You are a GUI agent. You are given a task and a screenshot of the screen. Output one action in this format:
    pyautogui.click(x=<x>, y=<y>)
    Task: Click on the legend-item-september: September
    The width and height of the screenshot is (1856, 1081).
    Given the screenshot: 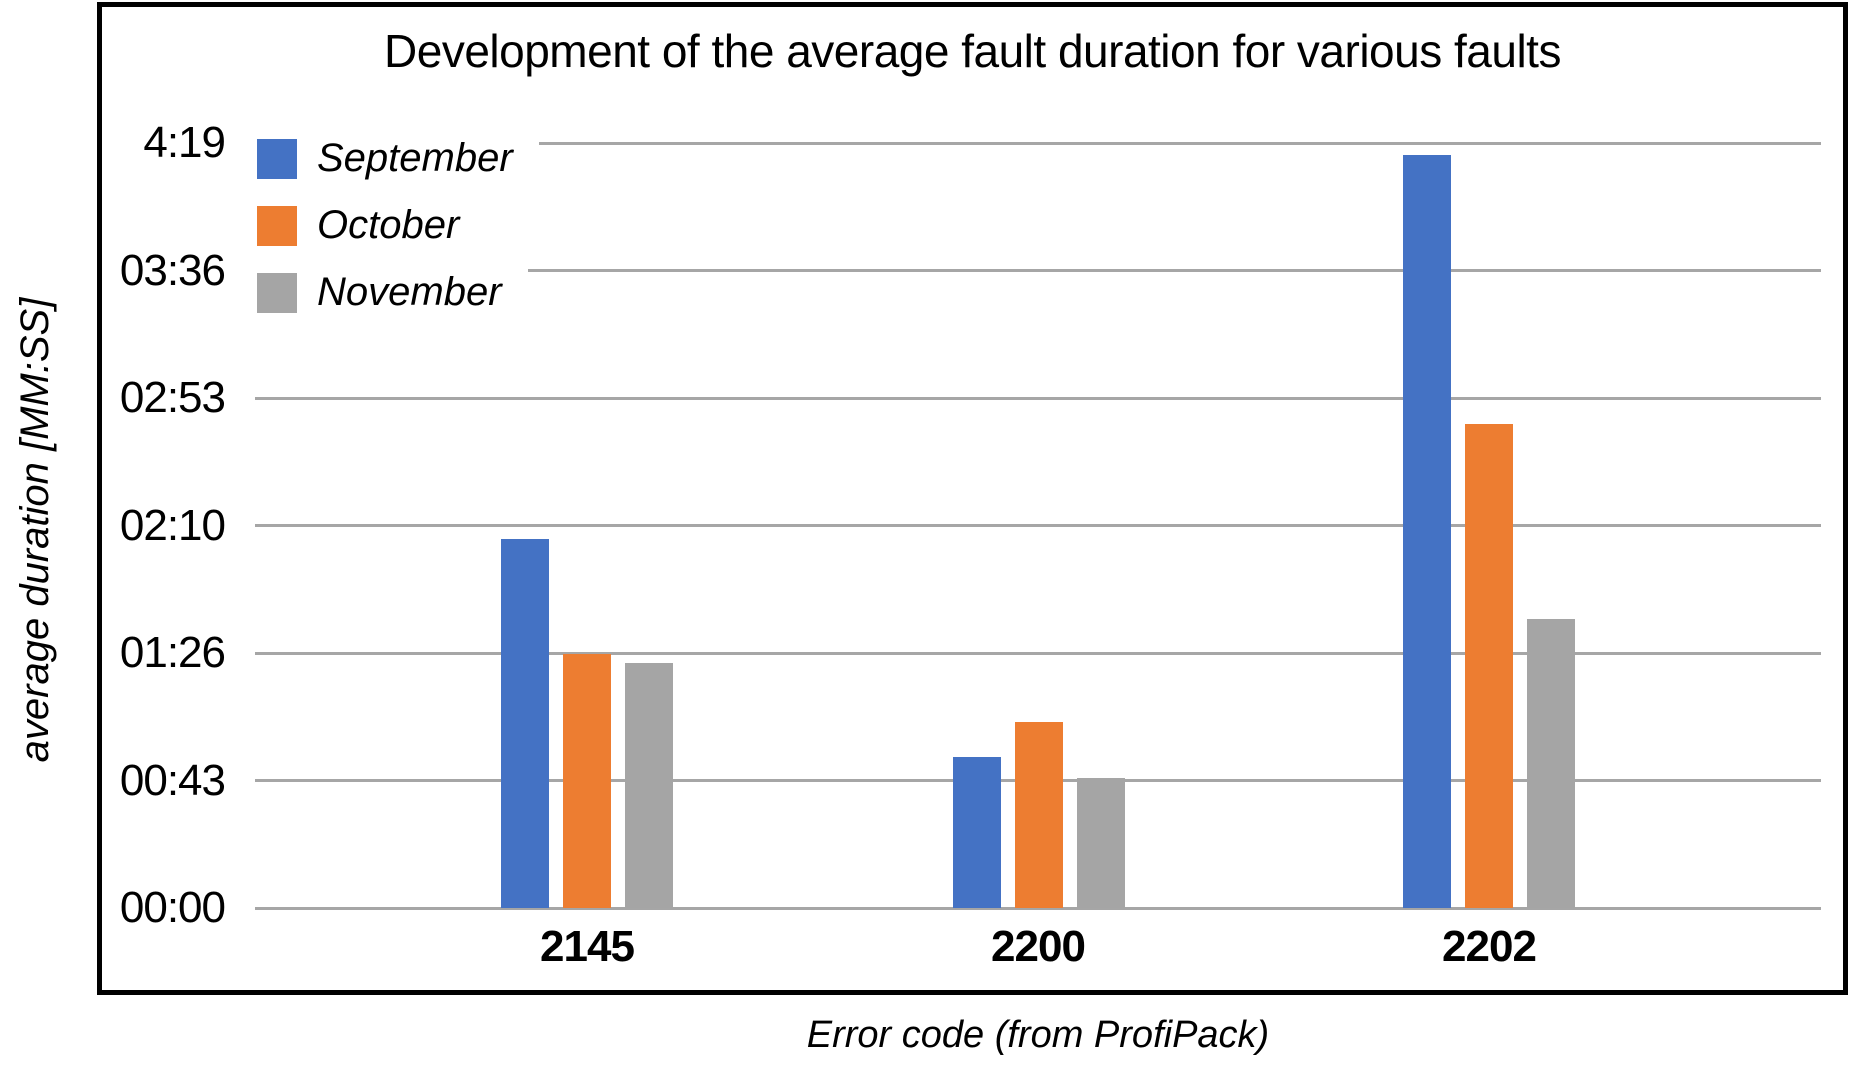 What is the action you would take?
    pyautogui.click(x=394, y=158)
    